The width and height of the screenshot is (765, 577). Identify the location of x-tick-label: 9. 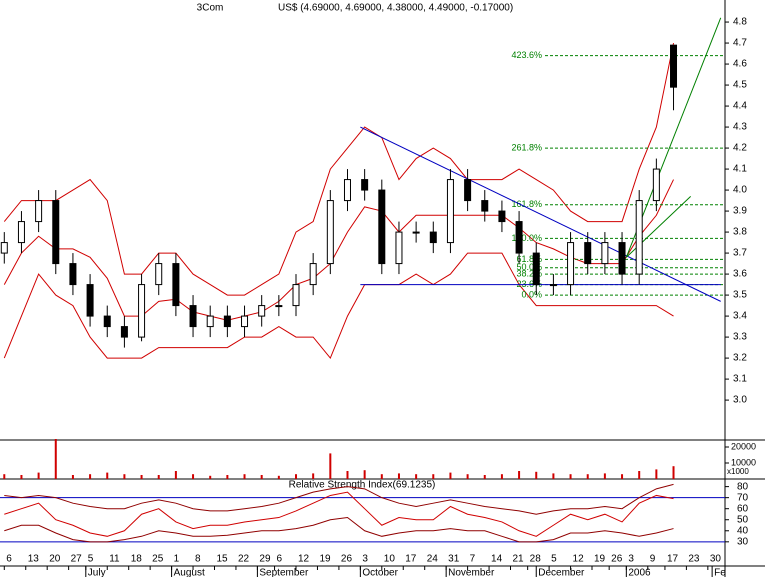
(653, 559).